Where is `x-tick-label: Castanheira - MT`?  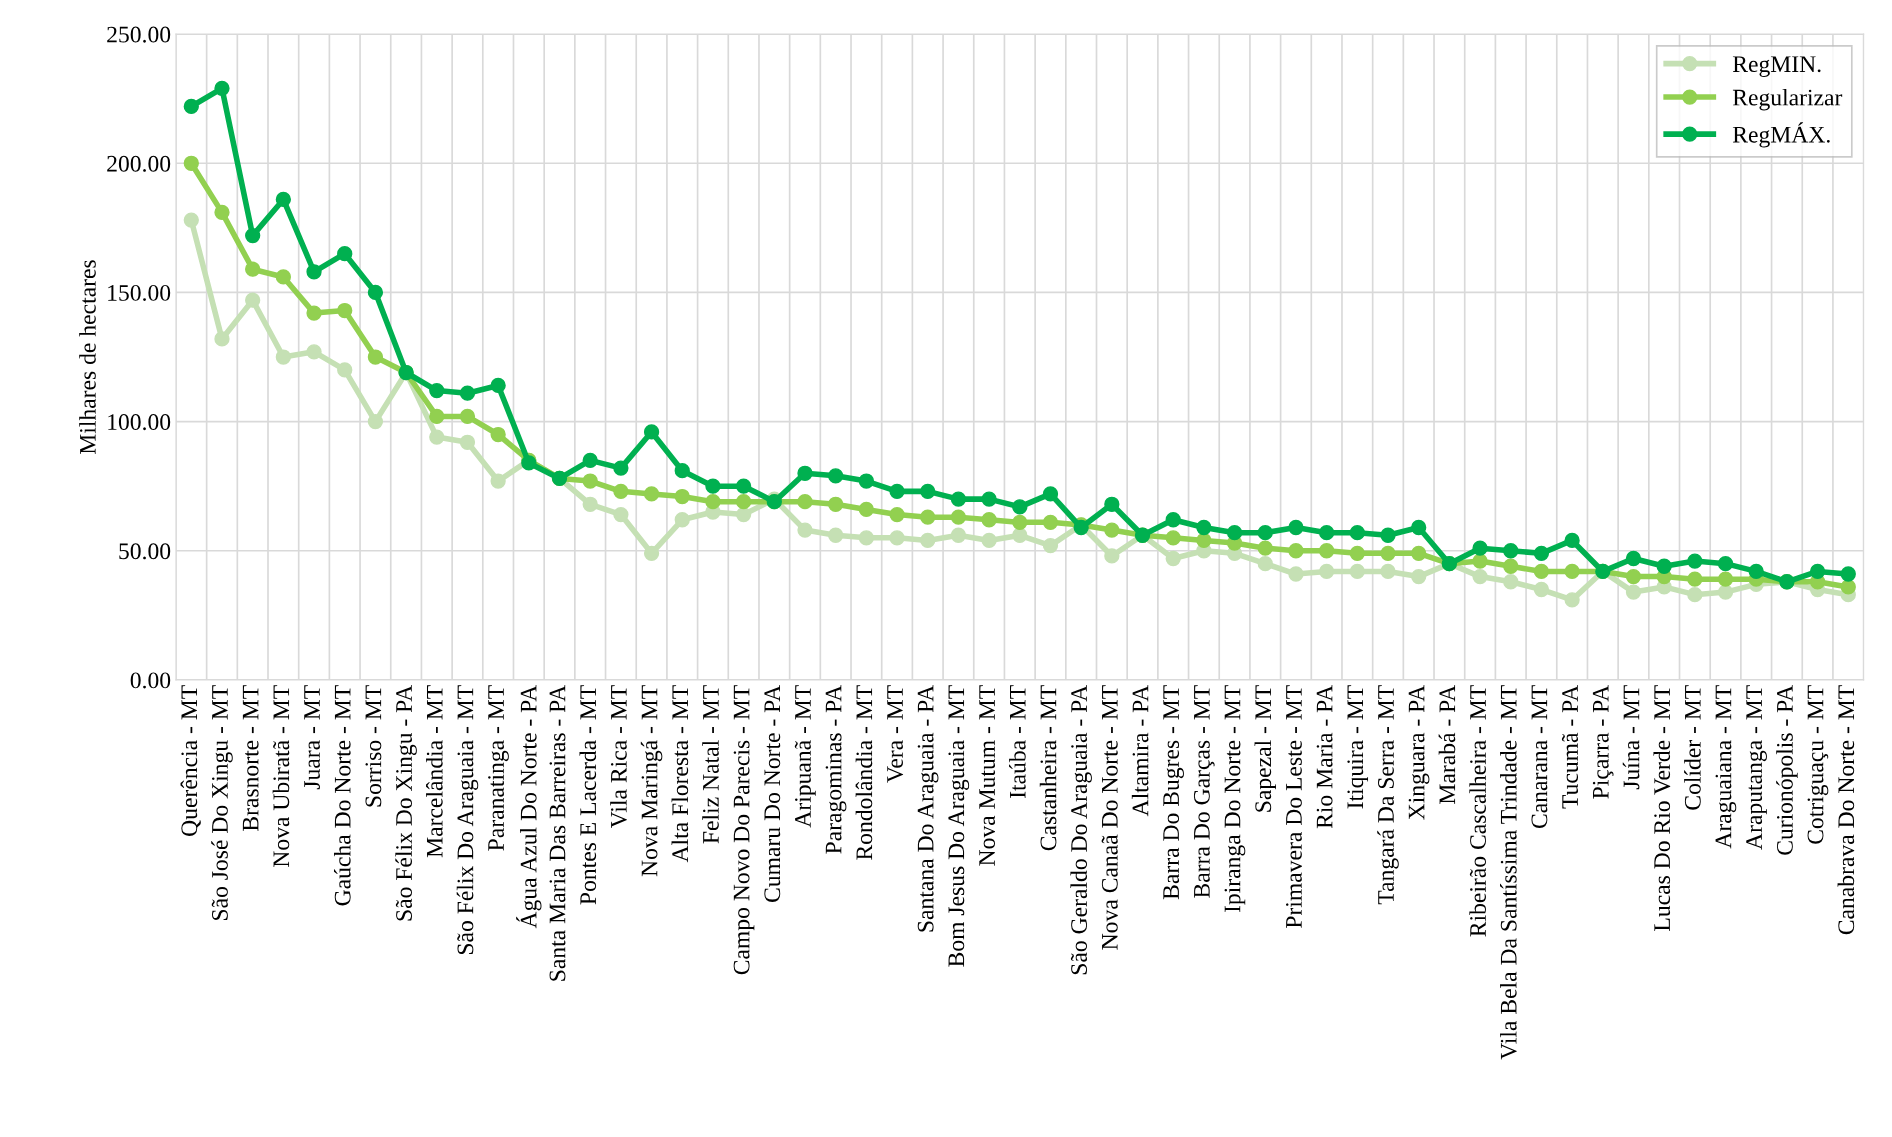 x-tick-label: Castanheira - MT is located at coordinates (1048, 768).